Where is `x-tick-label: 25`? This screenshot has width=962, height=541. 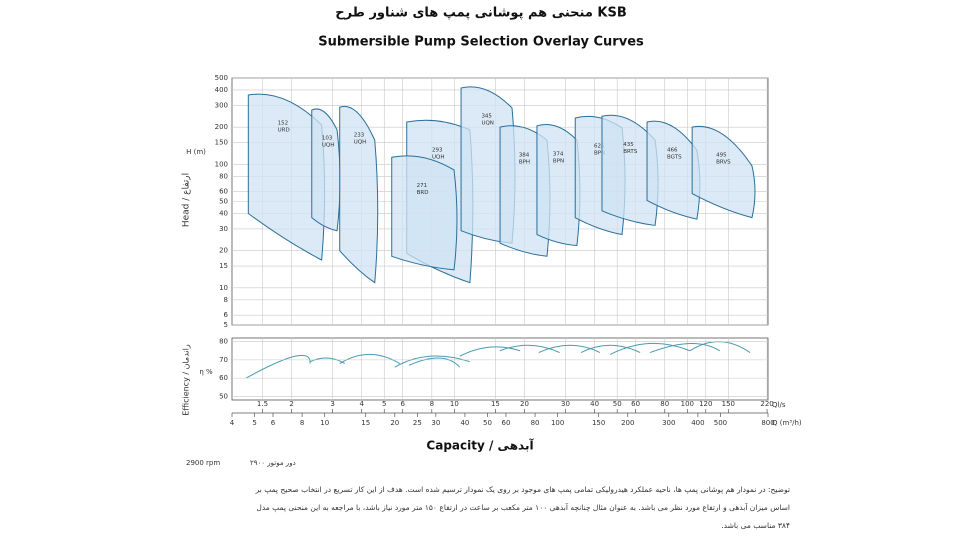 x-tick-label: 25 is located at coordinates (417, 423).